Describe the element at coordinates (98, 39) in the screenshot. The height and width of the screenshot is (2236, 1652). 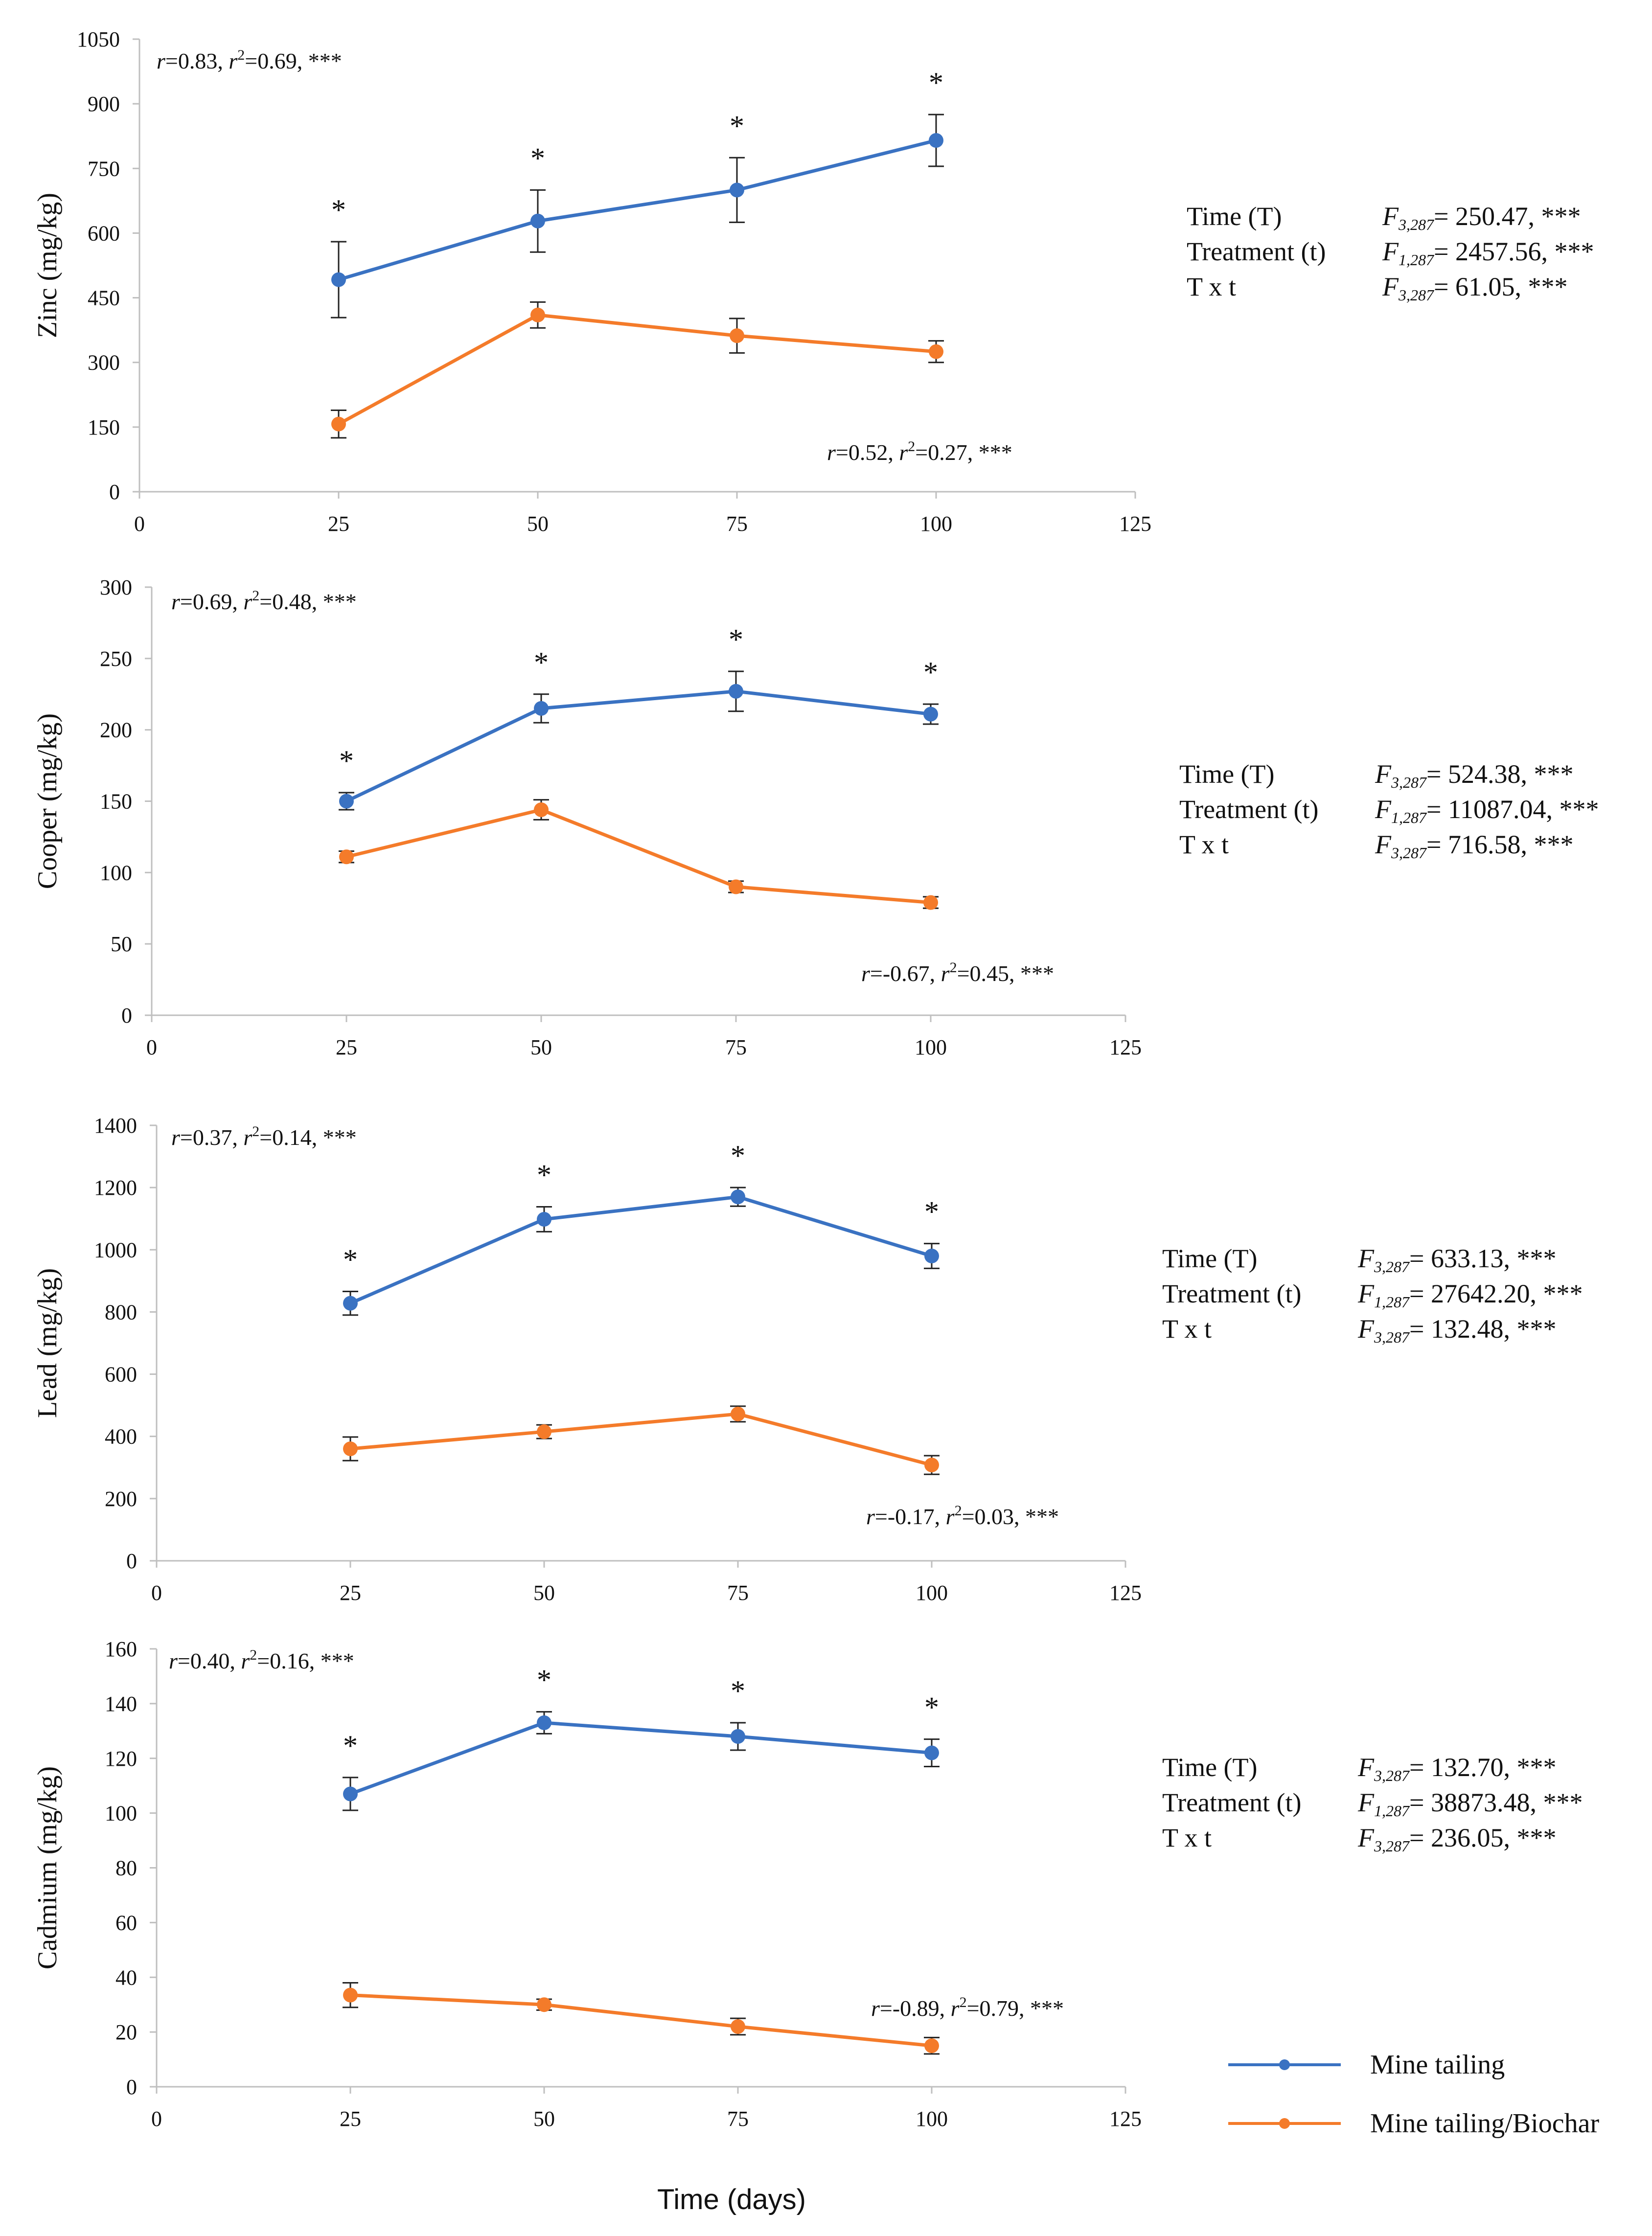
I see `y-tick-label: 1050` at that location.